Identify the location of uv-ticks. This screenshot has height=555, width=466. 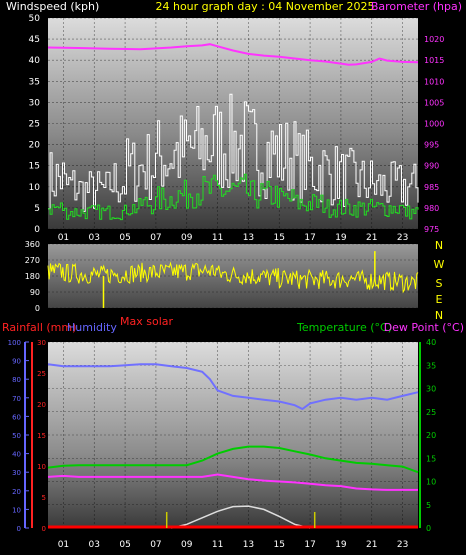
(240, 520).